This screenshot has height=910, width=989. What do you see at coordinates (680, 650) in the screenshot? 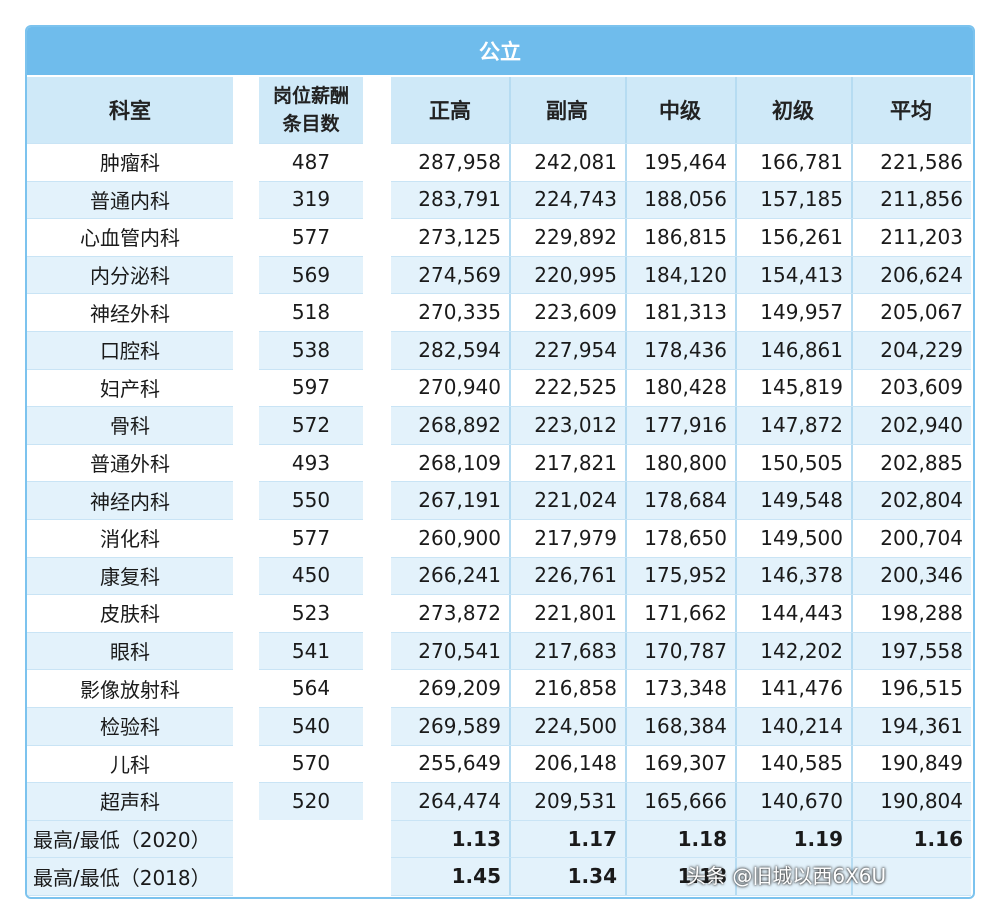
I see `row-value: 170,787` at bounding box center [680, 650].